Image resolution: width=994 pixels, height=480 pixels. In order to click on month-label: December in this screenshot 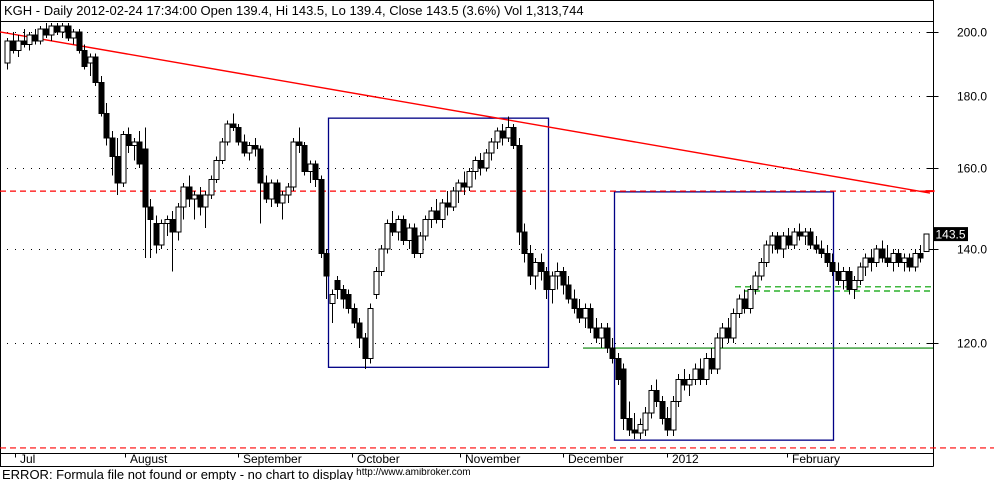, I will do `click(595, 459)`.